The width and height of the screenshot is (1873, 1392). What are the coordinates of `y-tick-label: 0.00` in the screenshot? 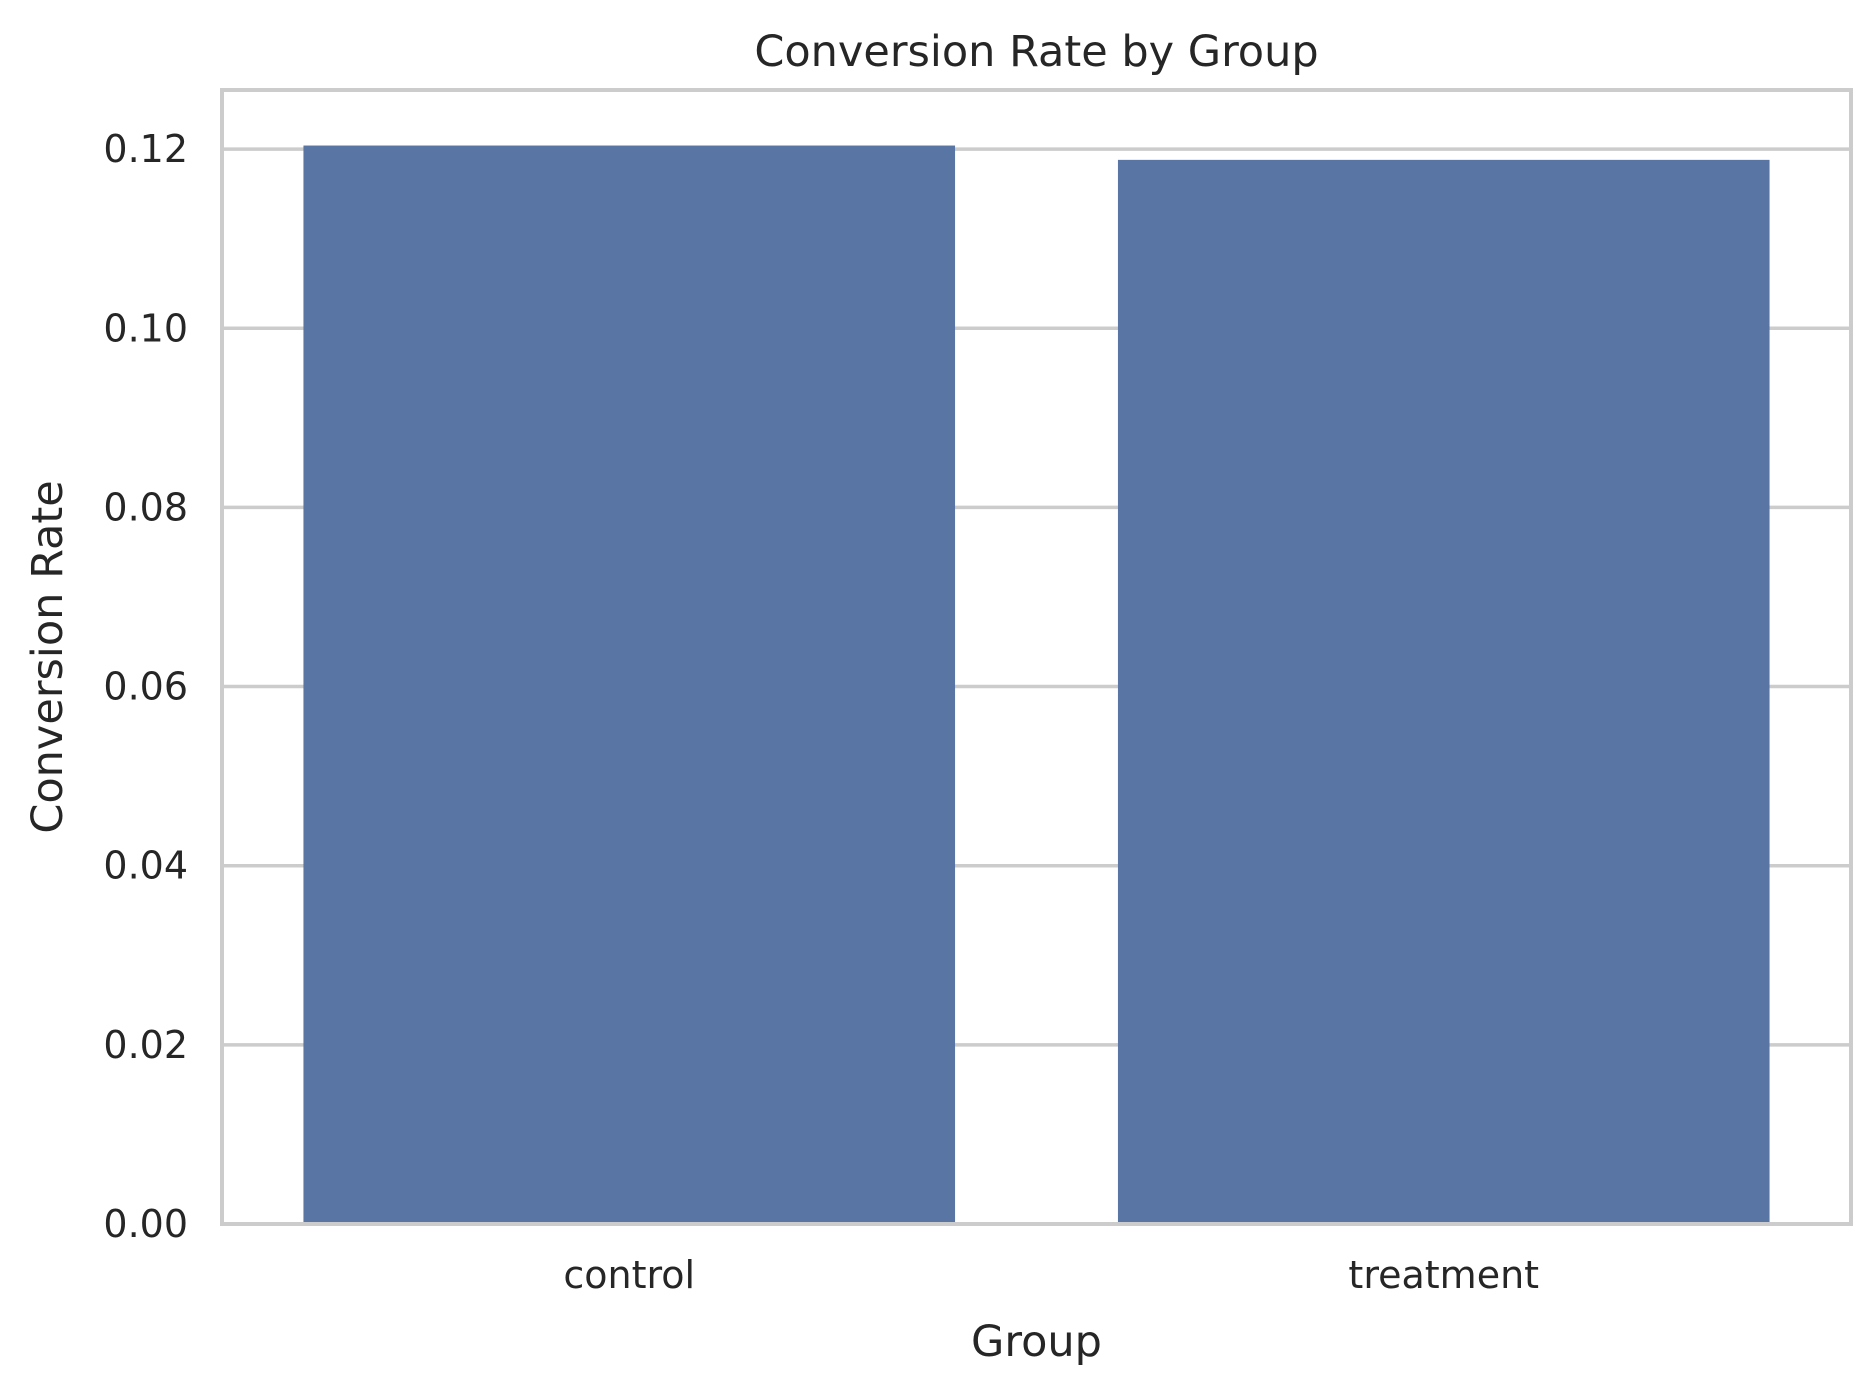 It's located at (145, 1224).